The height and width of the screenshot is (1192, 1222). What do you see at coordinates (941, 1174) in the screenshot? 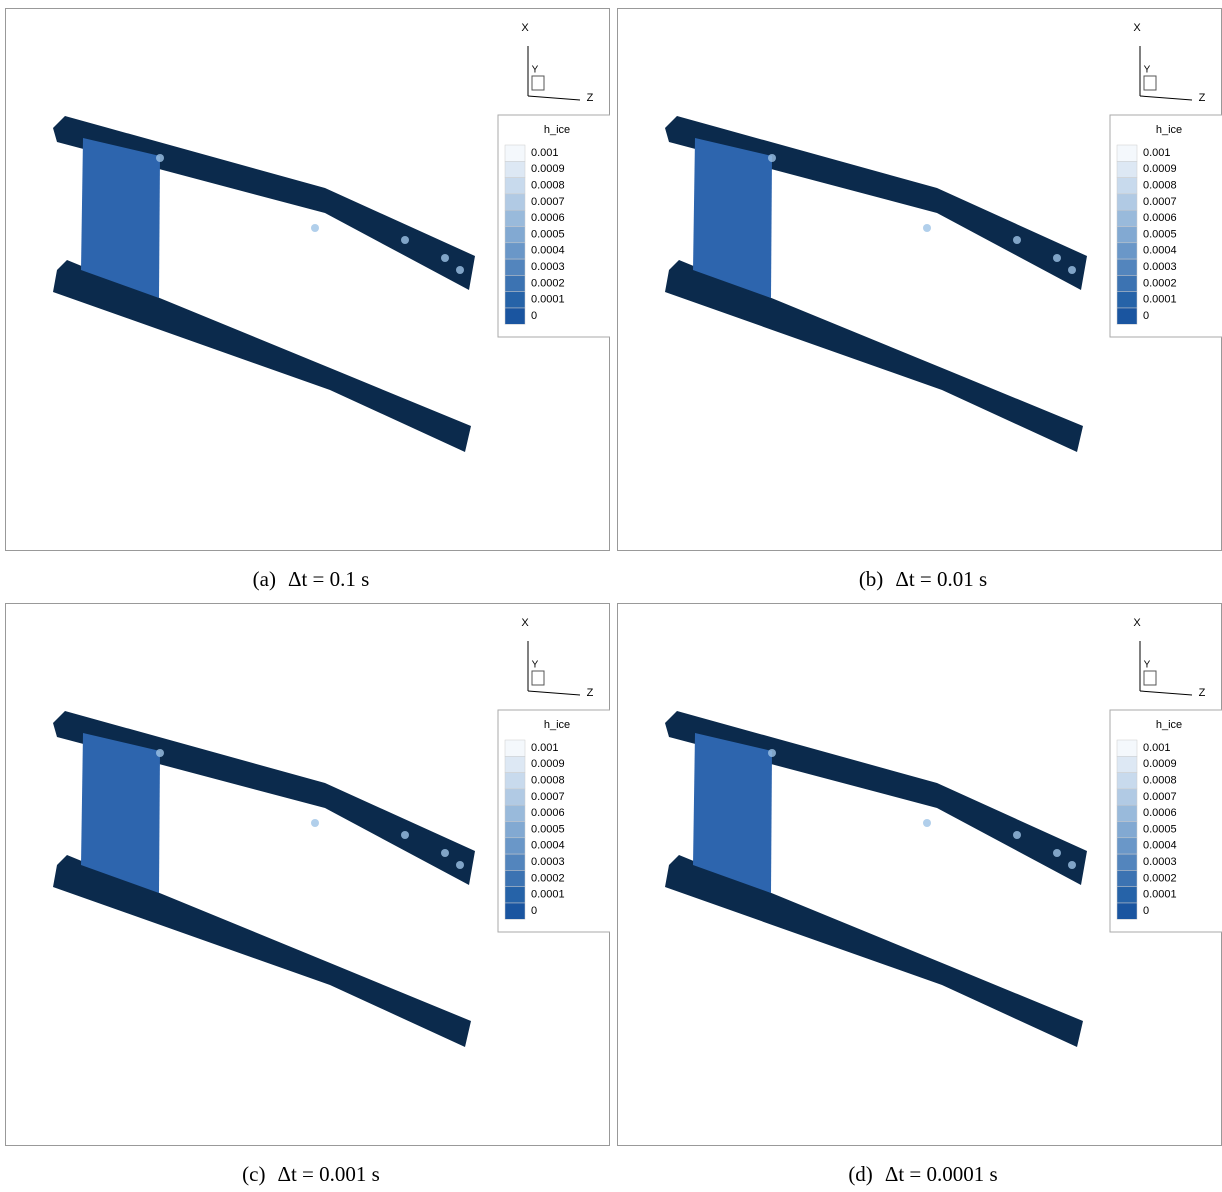
I see `caption-text: Δt = 0.0001 s` at bounding box center [941, 1174].